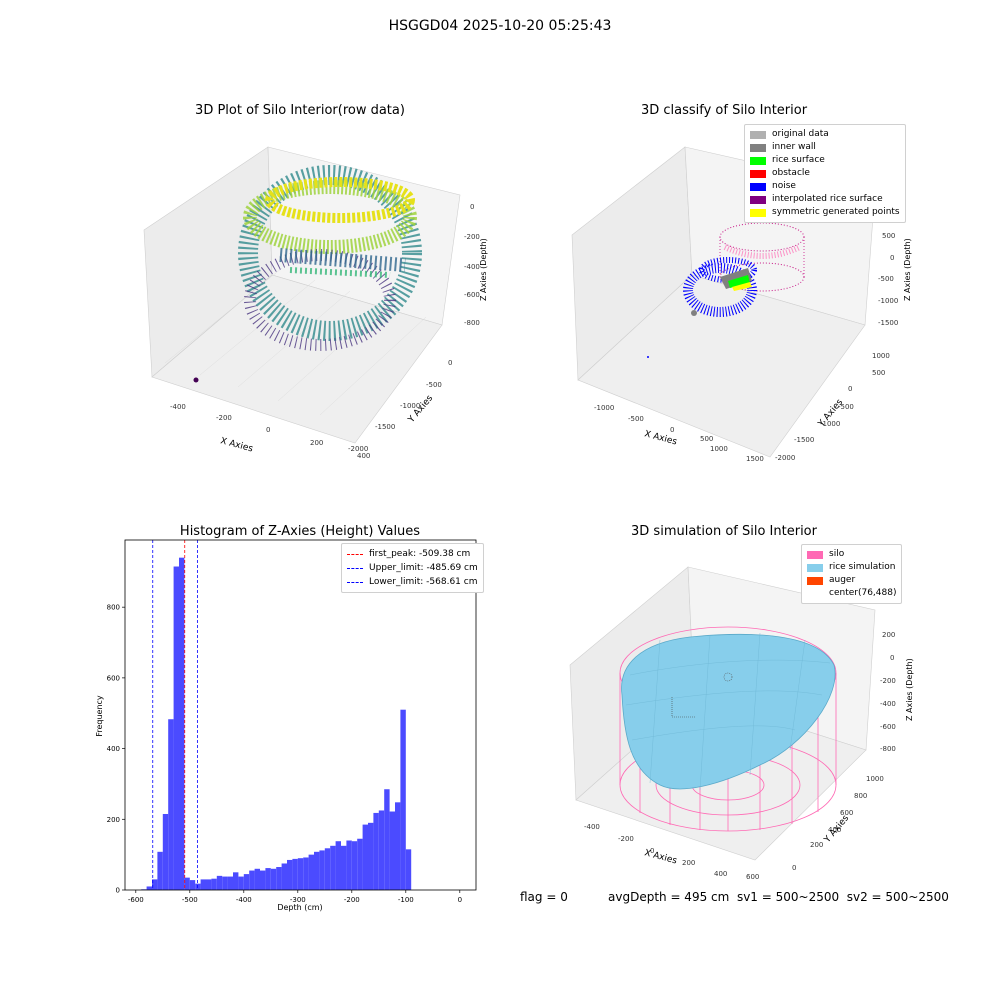 The height and width of the screenshot is (1000, 1000). I want to click on classify-plot-title: 3D classify of Silo Interior, so click(724, 110).